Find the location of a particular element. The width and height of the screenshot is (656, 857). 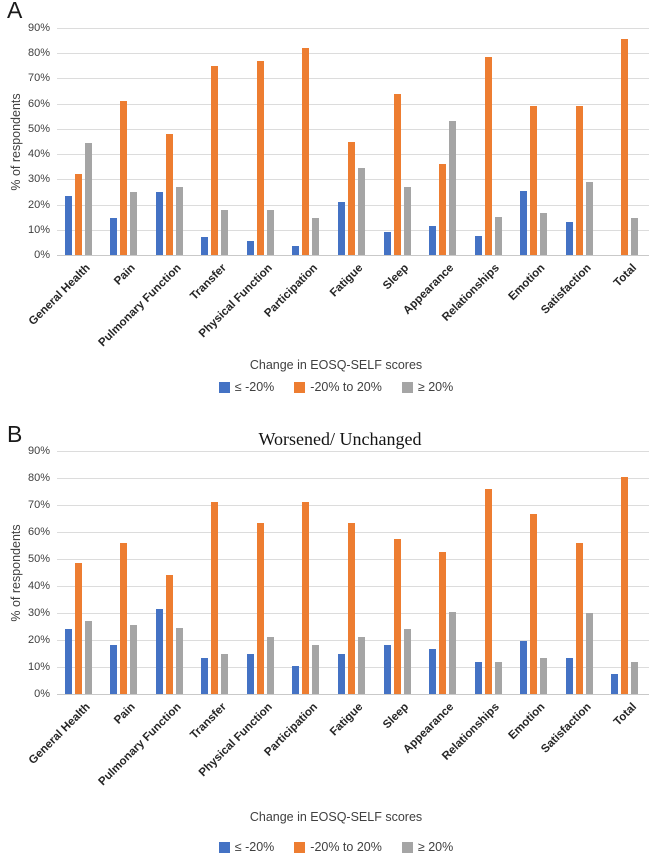

panel-a-letter: A is located at coordinates (15, 11).